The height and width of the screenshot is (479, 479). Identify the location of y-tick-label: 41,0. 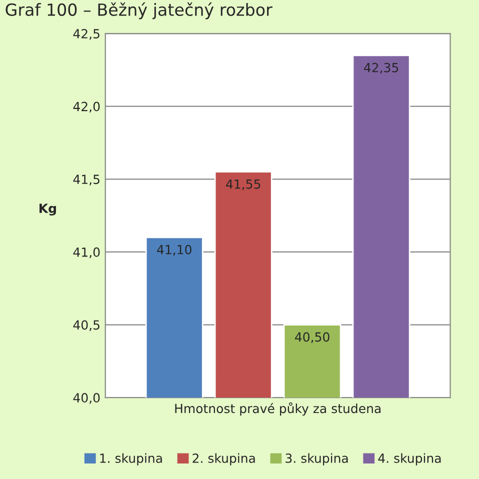
(86, 252).